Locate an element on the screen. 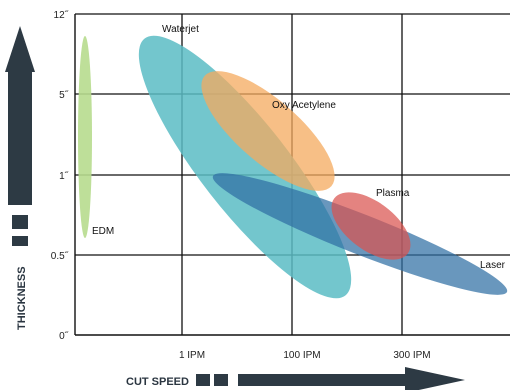 This screenshot has height=390, width=510. x-tick-1: 100 IPM is located at coordinates (301, 355).